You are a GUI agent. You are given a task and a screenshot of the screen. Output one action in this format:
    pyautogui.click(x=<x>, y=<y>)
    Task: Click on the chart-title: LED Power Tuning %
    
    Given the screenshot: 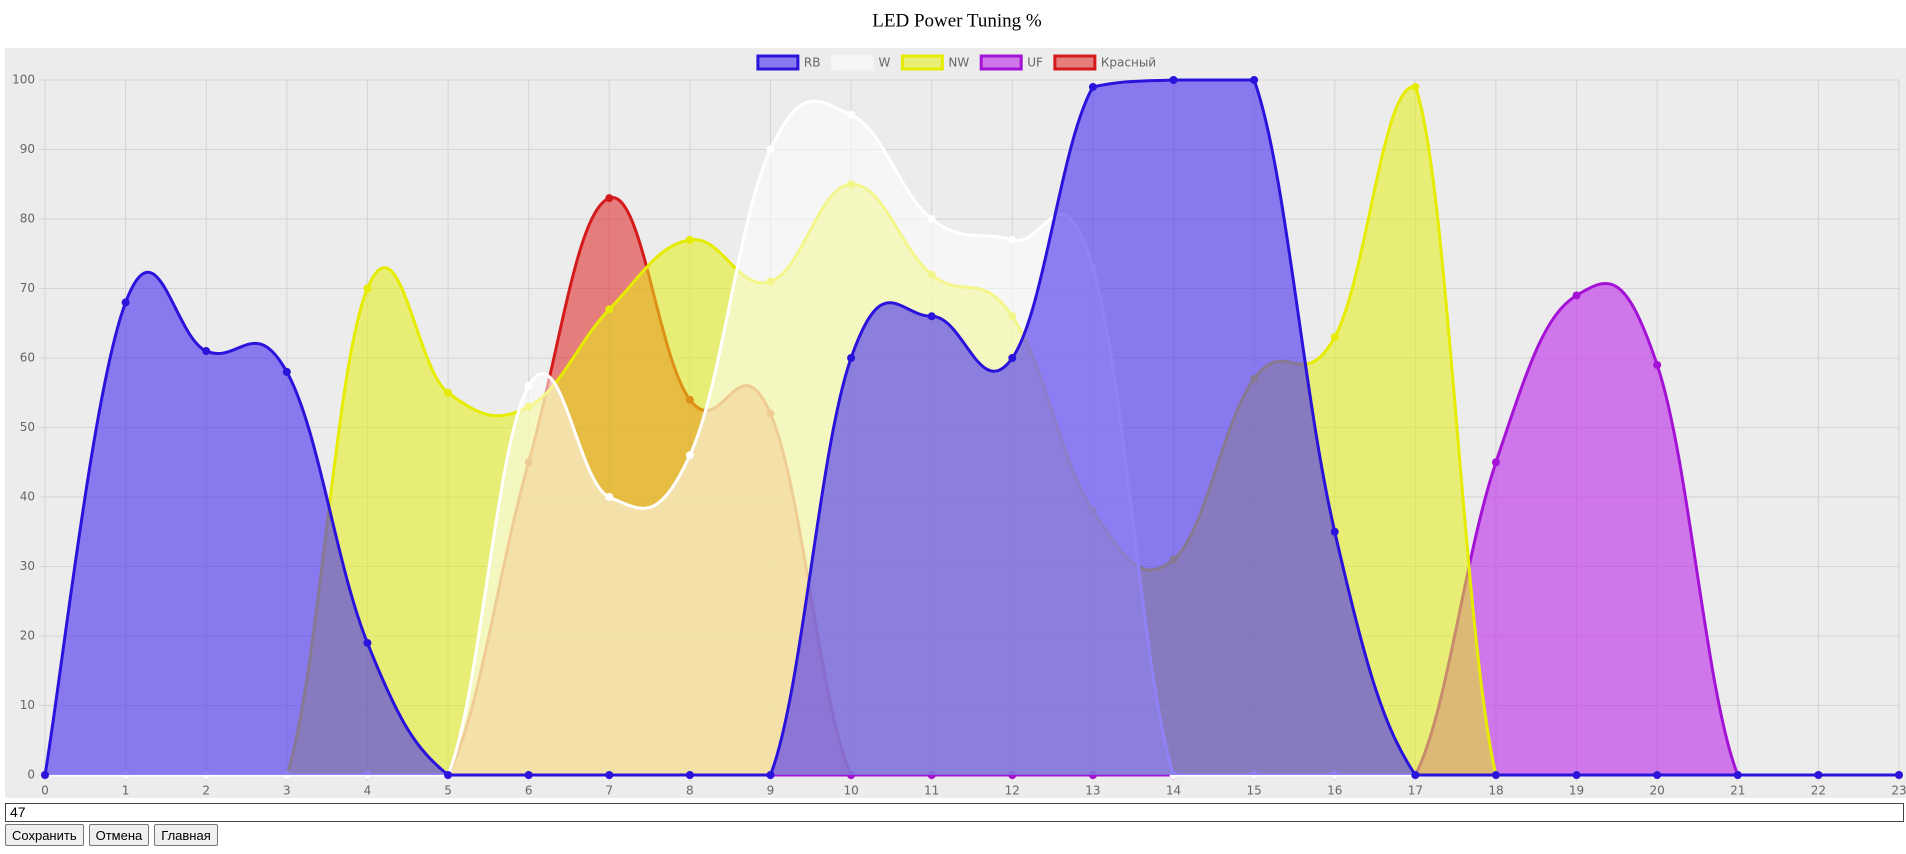 What is the action you would take?
    pyautogui.click(x=957, y=20)
    